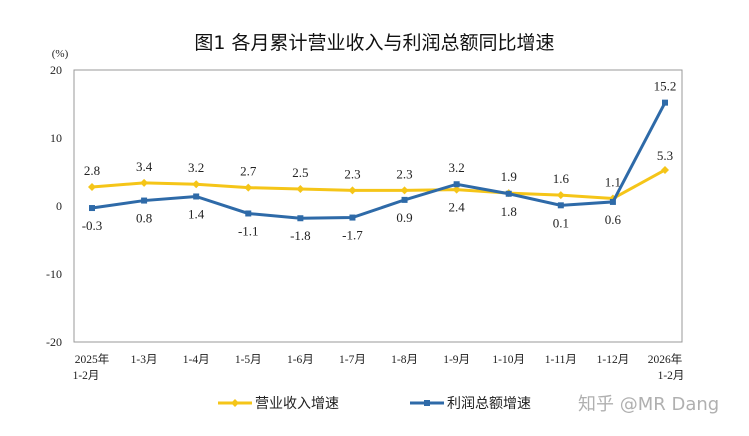  What do you see at coordinates (665, 86) in the screenshot?
I see `data-label: 15.2` at bounding box center [665, 86].